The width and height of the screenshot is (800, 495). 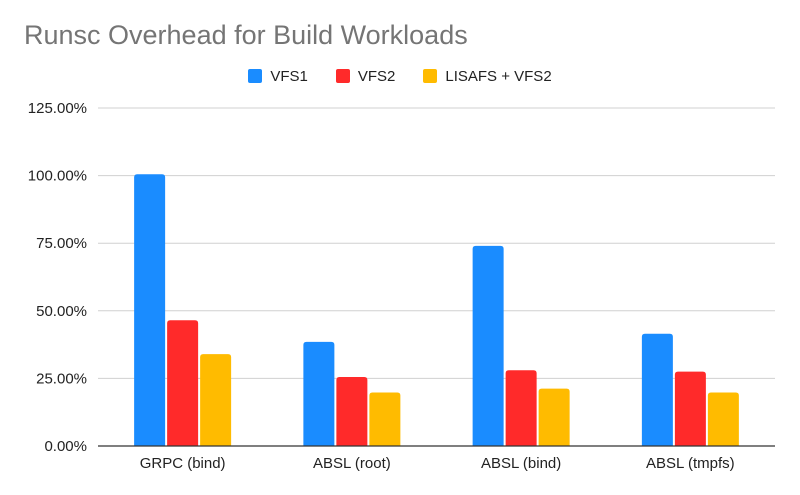 I want to click on x-category-label: ABSL (tmpfs), so click(x=690, y=463).